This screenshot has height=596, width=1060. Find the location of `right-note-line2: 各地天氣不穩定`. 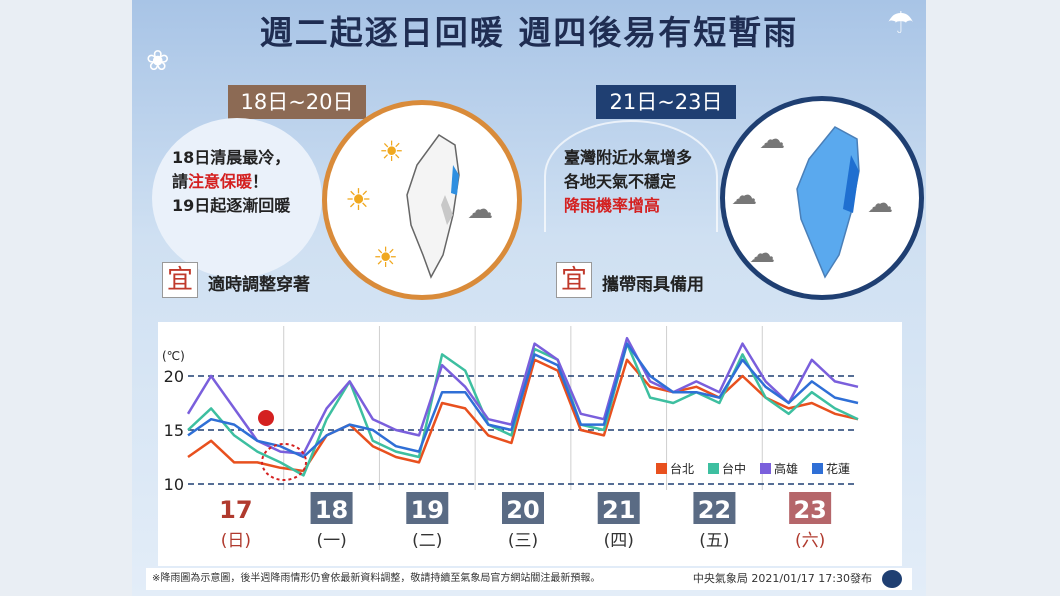

right-note-line2: 各地天氣不穩定 is located at coordinates (620, 181).